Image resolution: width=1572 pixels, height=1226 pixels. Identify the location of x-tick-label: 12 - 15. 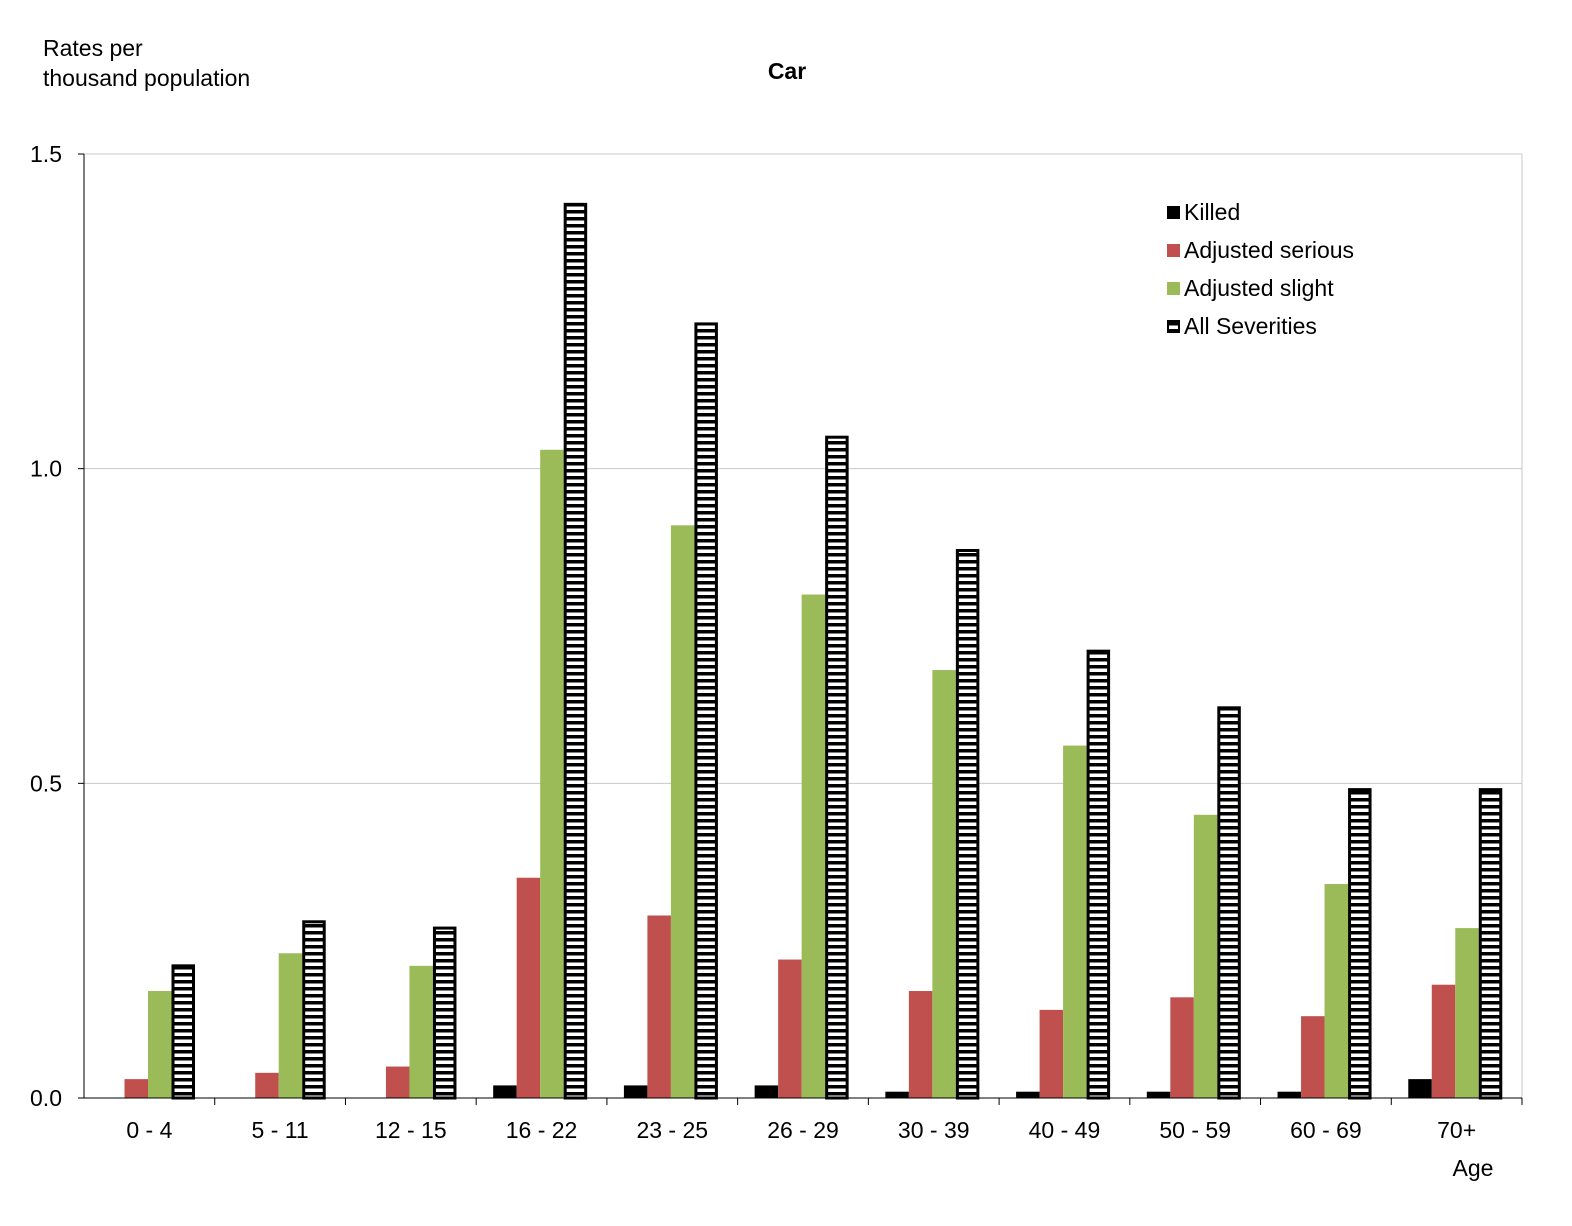
(411, 1130).